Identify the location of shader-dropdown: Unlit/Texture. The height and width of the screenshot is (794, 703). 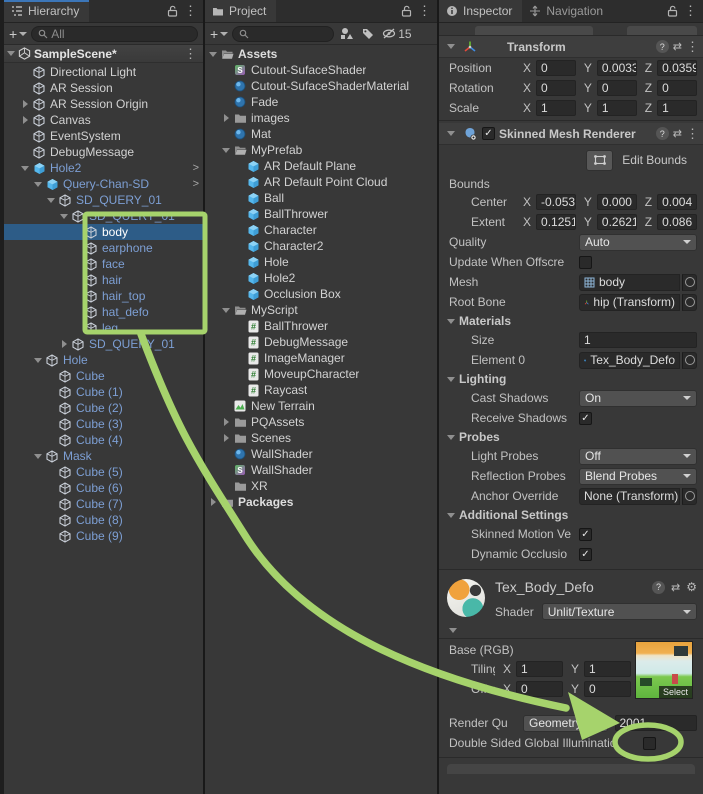
(619, 611).